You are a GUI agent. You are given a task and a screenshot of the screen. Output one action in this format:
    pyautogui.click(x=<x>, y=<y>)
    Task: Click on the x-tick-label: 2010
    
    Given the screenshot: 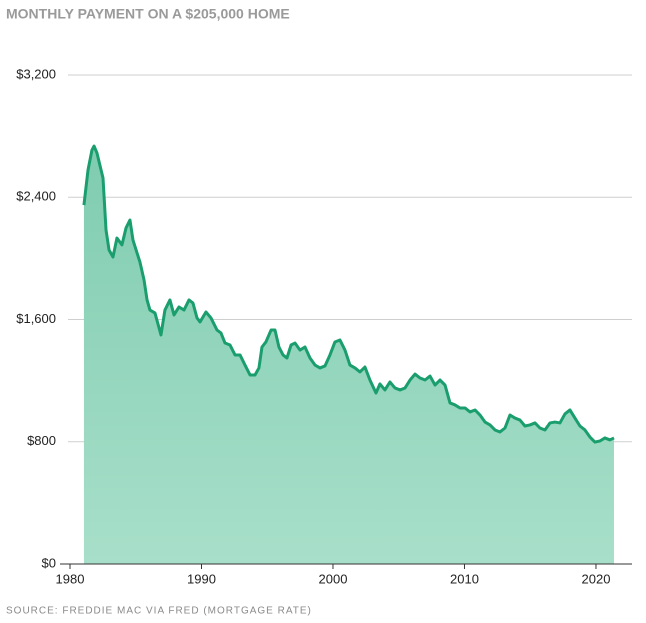 What is the action you would take?
    pyautogui.click(x=464, y=578)
    